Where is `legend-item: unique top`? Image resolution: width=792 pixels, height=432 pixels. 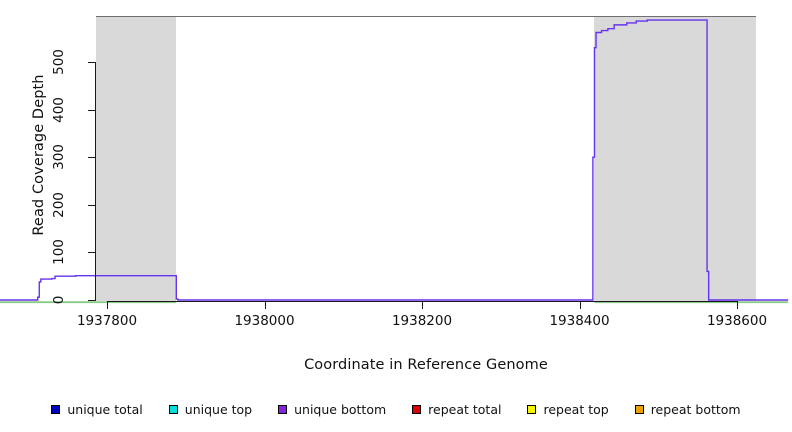 legend-item: unique top is located at coordinates (210, 409).